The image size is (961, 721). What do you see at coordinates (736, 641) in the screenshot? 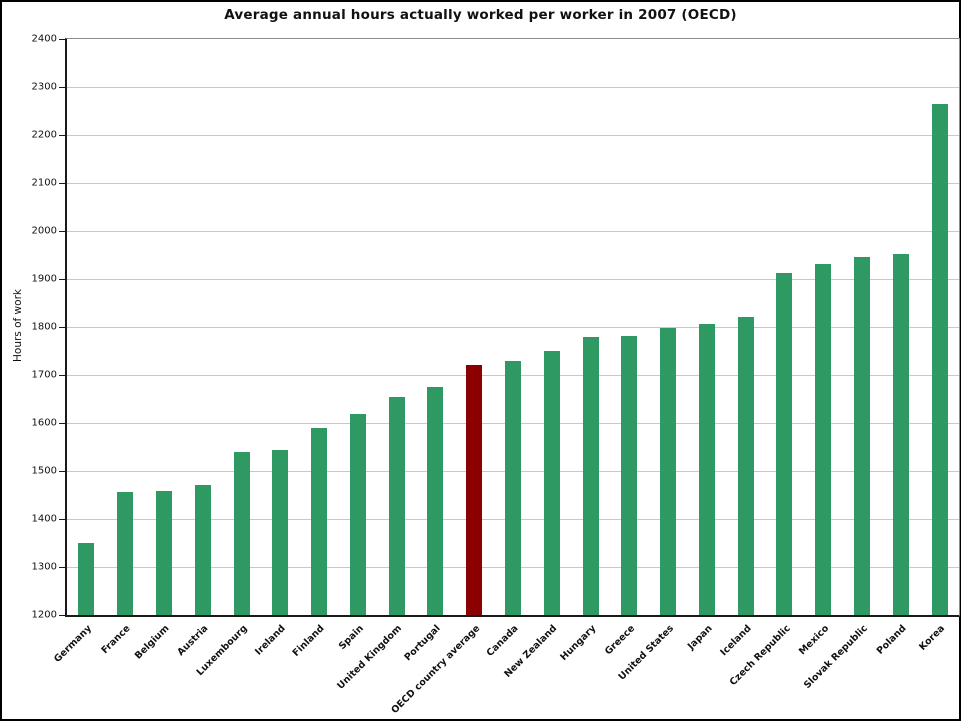
I see `x-tick-label: Iceland` at bounding box center [736, 641].